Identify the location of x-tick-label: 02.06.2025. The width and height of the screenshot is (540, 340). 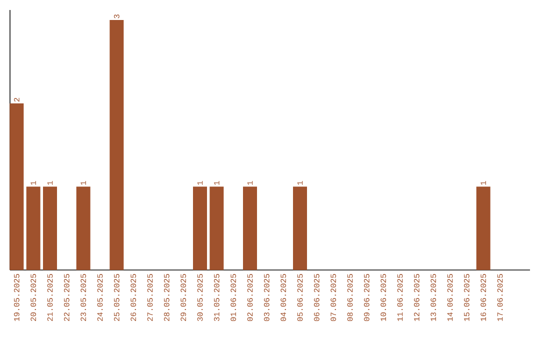
(250, 298).